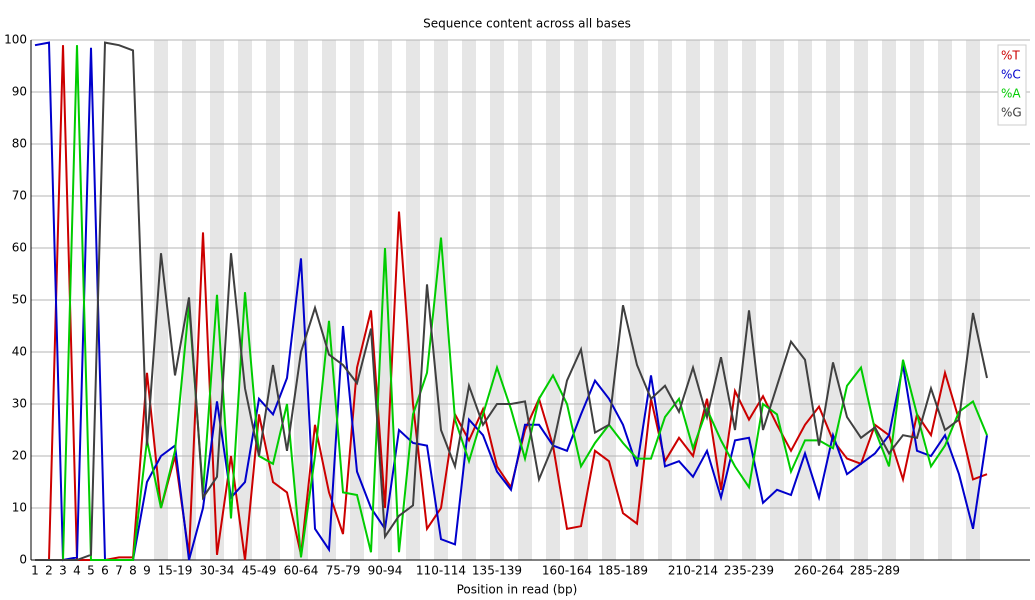 The image size is (1035, 600). Describe the element at coordinates (567, 571) in the screenshot. I see `x-tick-label: 160-164` at that location.